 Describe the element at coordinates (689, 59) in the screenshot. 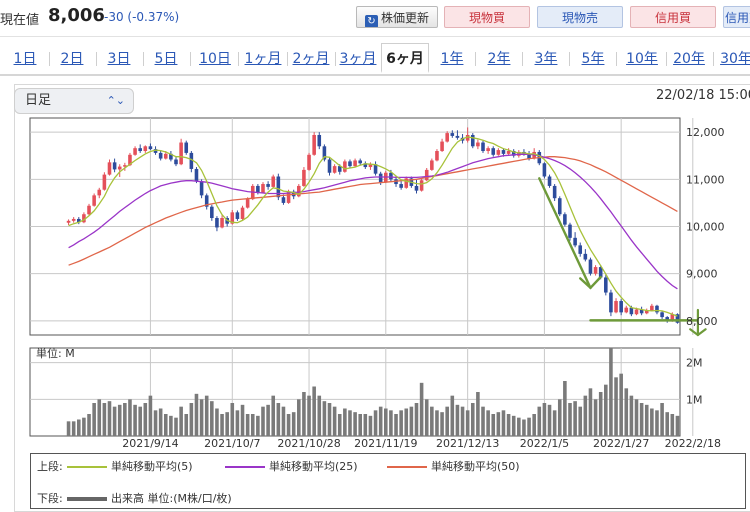

I see `tab-20y: 20年` at that location.